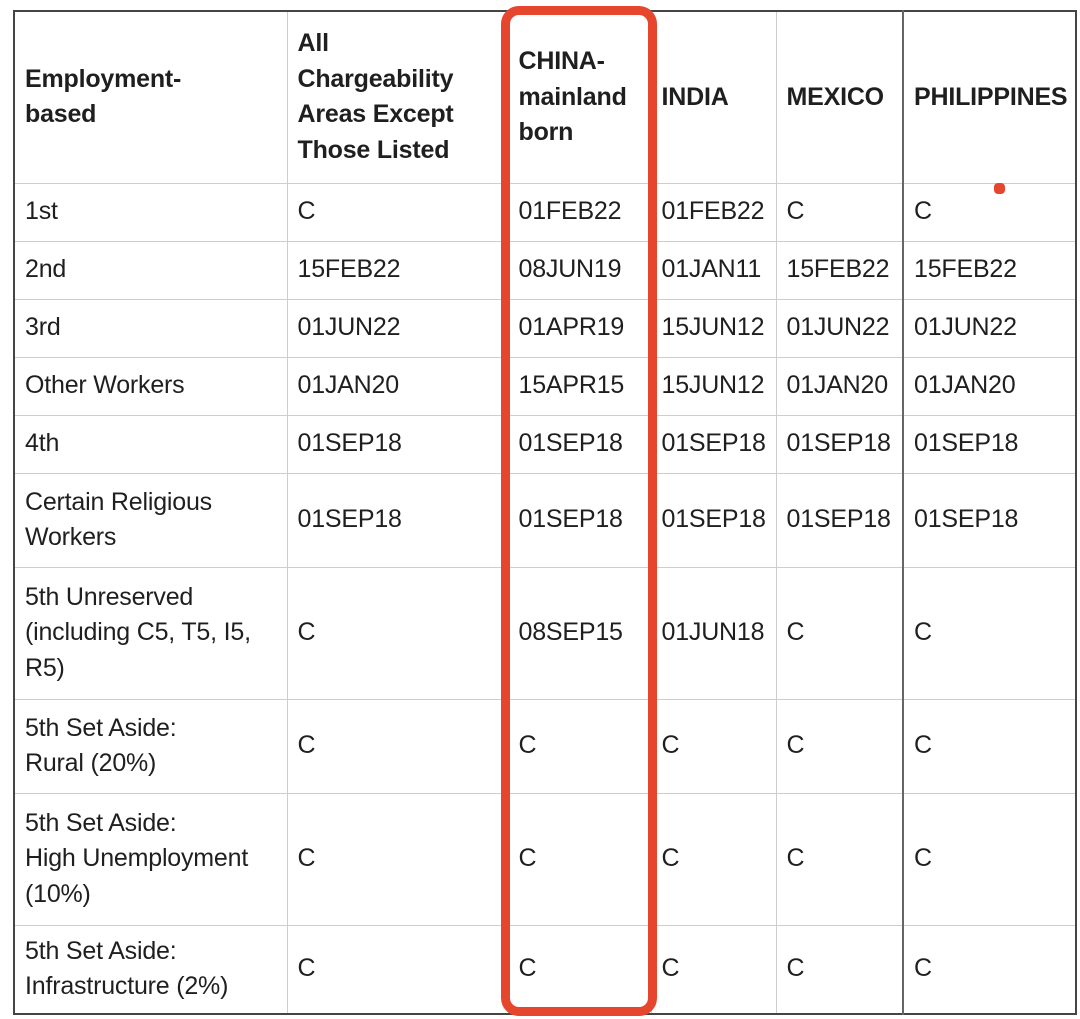 This screenshot has width=1080, height=1019. I want to click on cell: 08JUN19, so click(579, 270).